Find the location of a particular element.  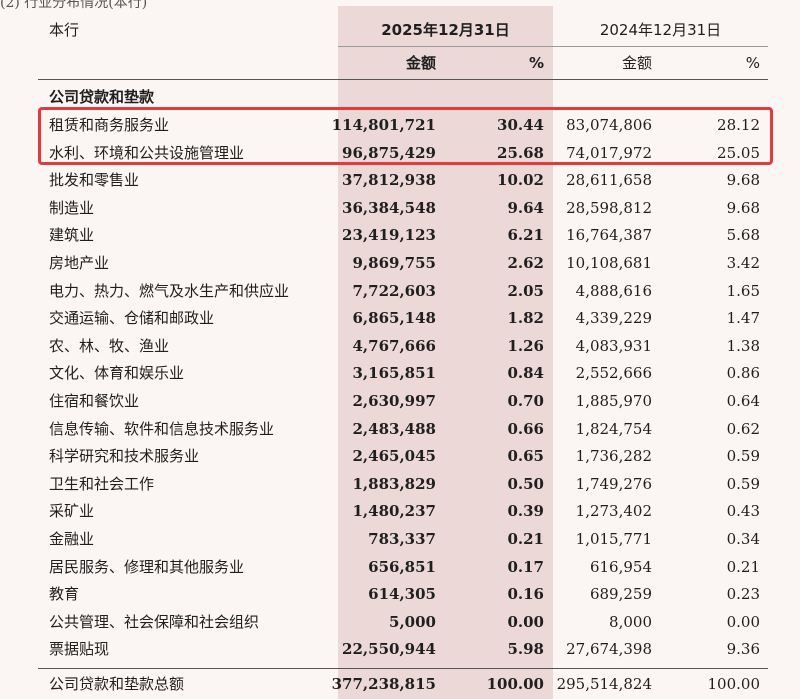

pct-2025: 6.21 is located at coordinates (525, 235).